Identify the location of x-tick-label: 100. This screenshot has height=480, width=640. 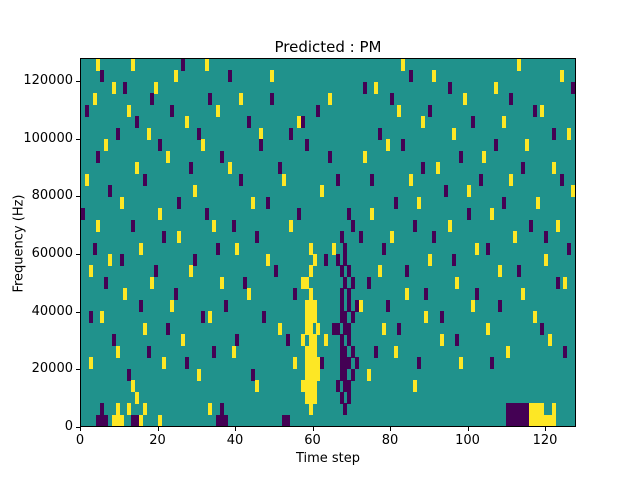
(467, 440).